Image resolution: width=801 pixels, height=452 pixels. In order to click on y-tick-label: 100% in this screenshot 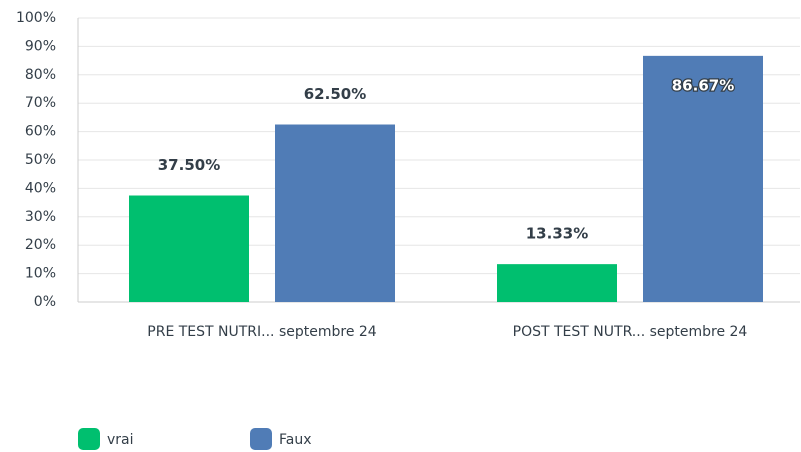, I will do `click(36, 18)`.